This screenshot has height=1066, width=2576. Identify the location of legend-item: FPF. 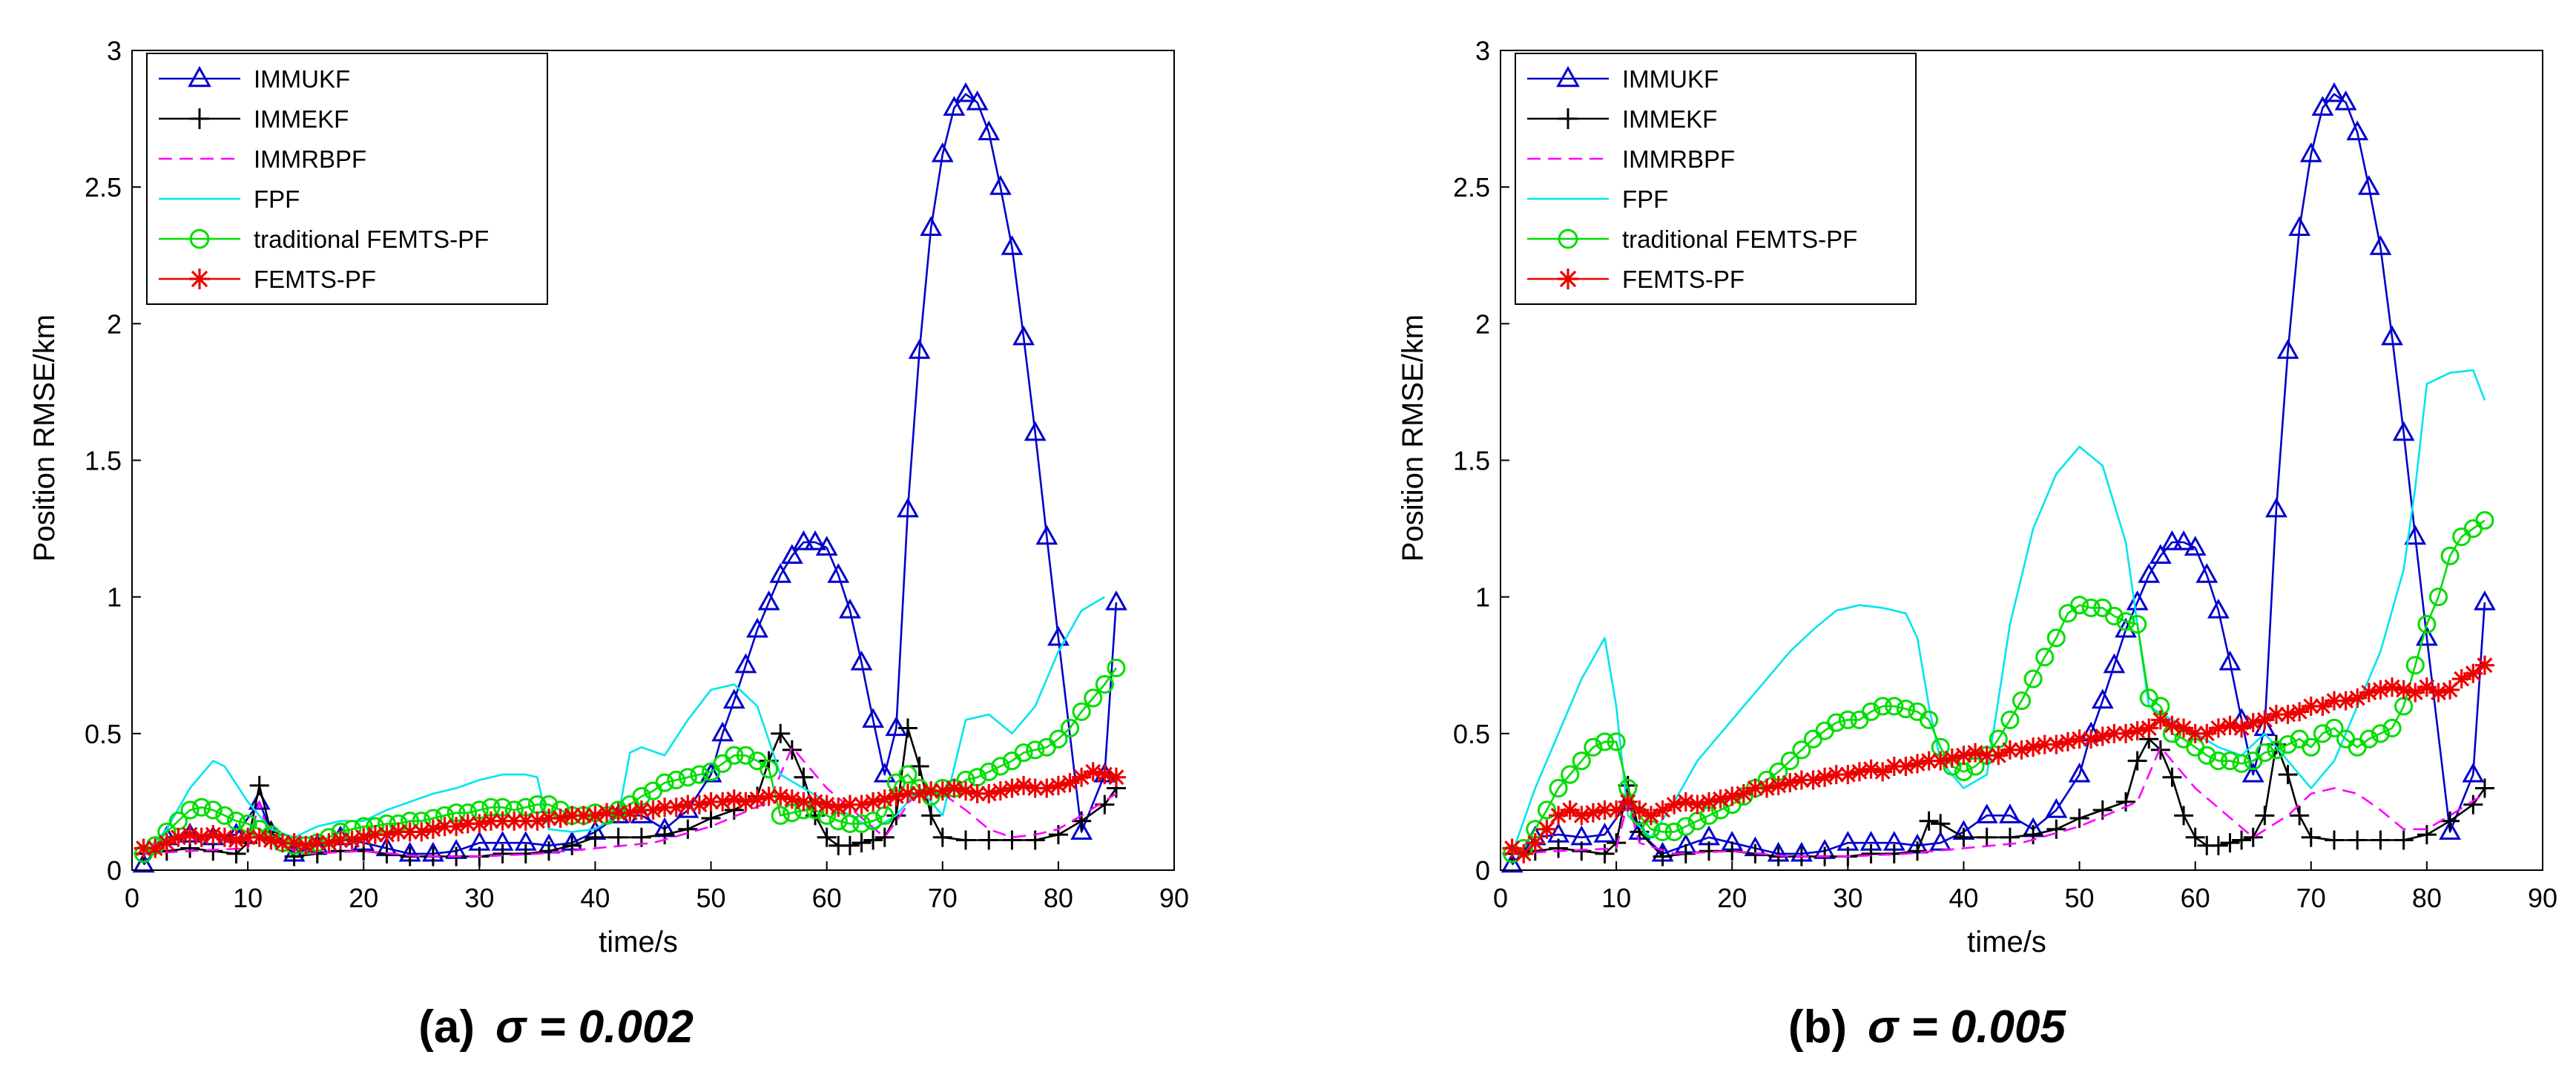
(230, 199).